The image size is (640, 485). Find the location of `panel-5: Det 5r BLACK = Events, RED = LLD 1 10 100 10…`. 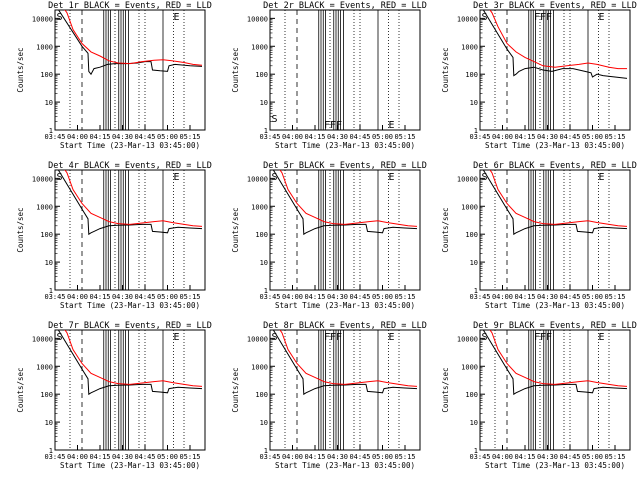

panel-5: Det 5r BLACK = Events, RED = LLD 1 10 100 10… is located at coordinates (329, 235).